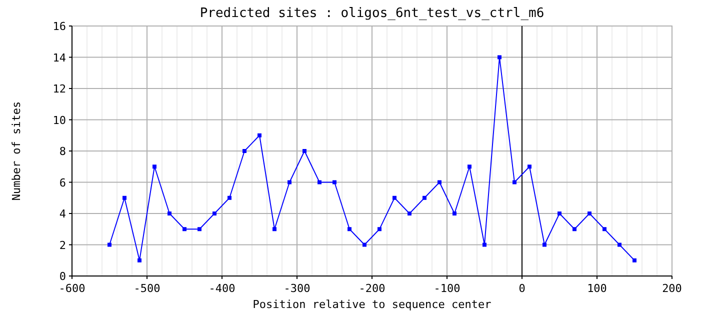 Image resolution: width=704 pixels, height=328 pixels. Describe the element at coordinates (372, 13) in the screenshot. I see `chart-title: Predicted sites : oligos_6nt_test_vs_ctrl_m6` at that location.